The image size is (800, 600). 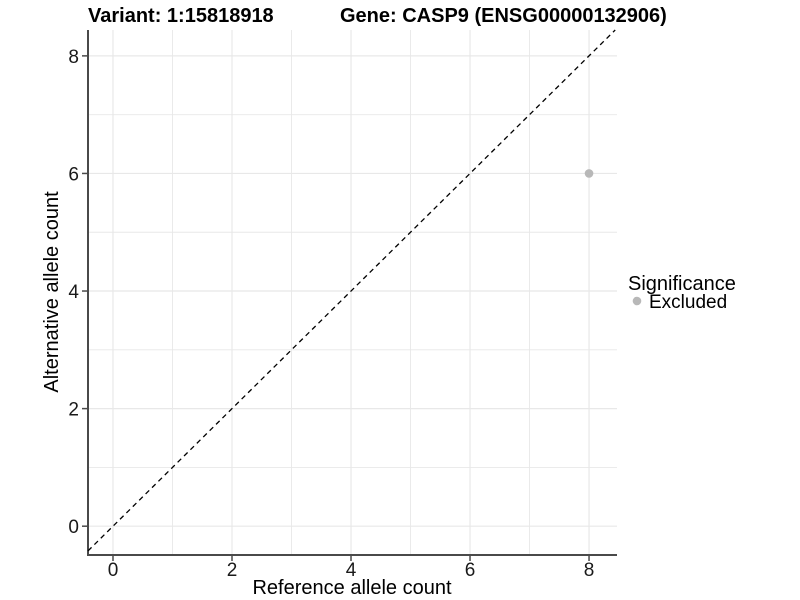 I want to click on x-tick-label: 8, so click(x=589, y=570).